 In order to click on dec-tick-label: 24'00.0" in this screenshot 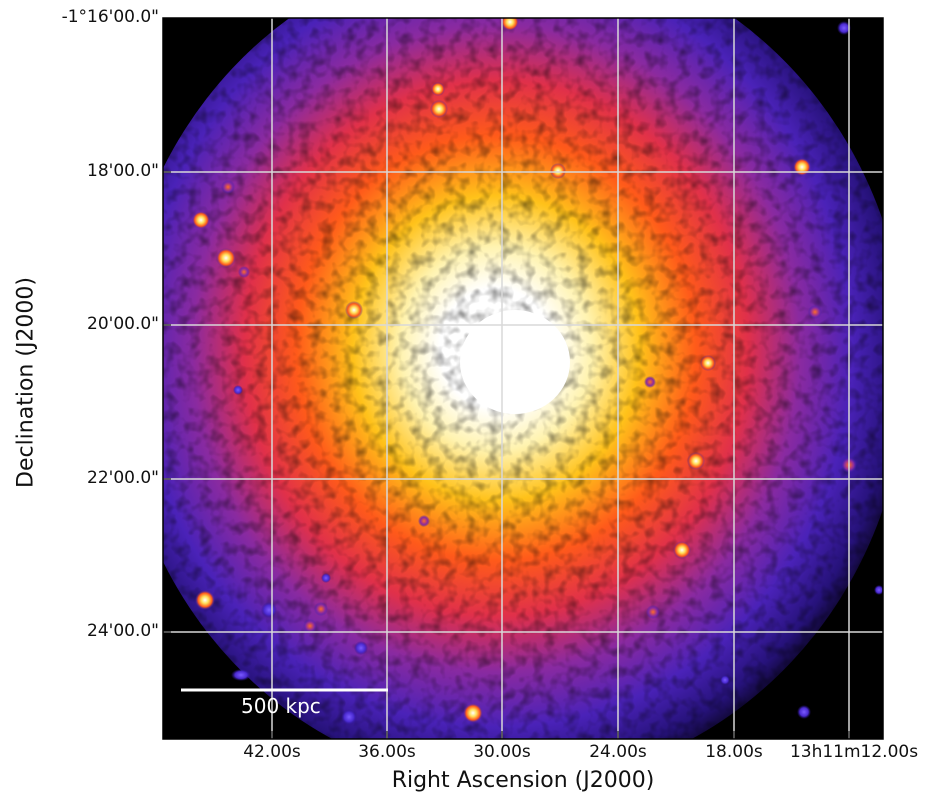, I will do `click(123, 631)`.